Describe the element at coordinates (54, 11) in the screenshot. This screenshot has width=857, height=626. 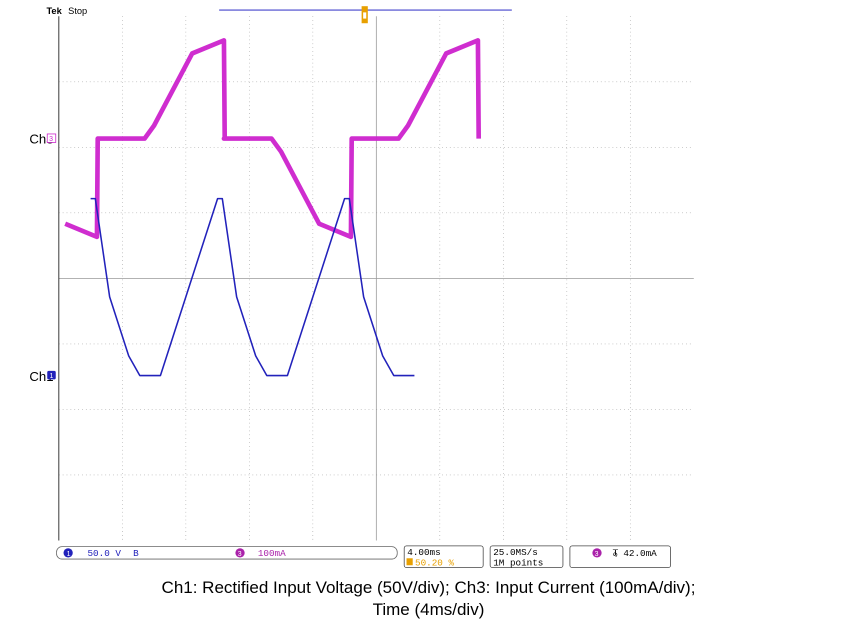
I see `brand-label: Tek` at that location.